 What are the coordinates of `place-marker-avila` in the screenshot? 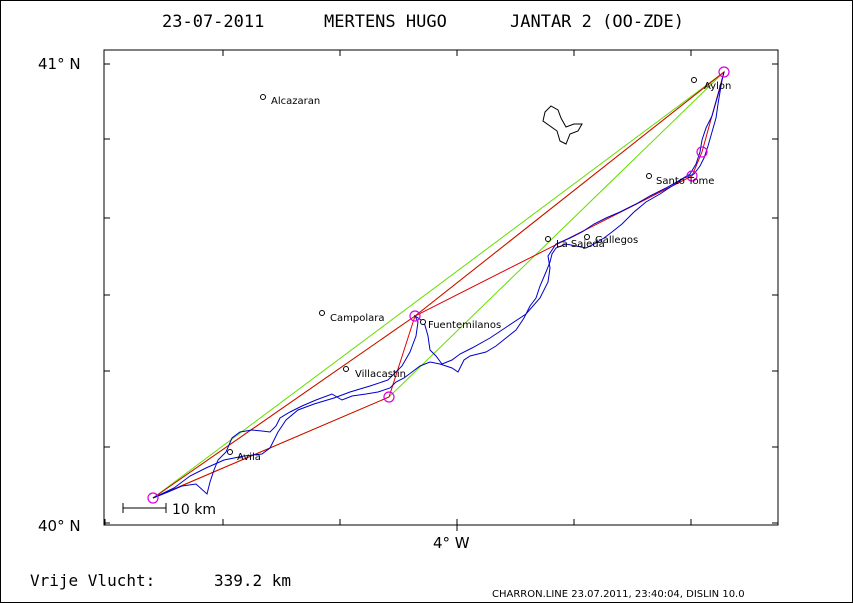 It's located at (230, 452).